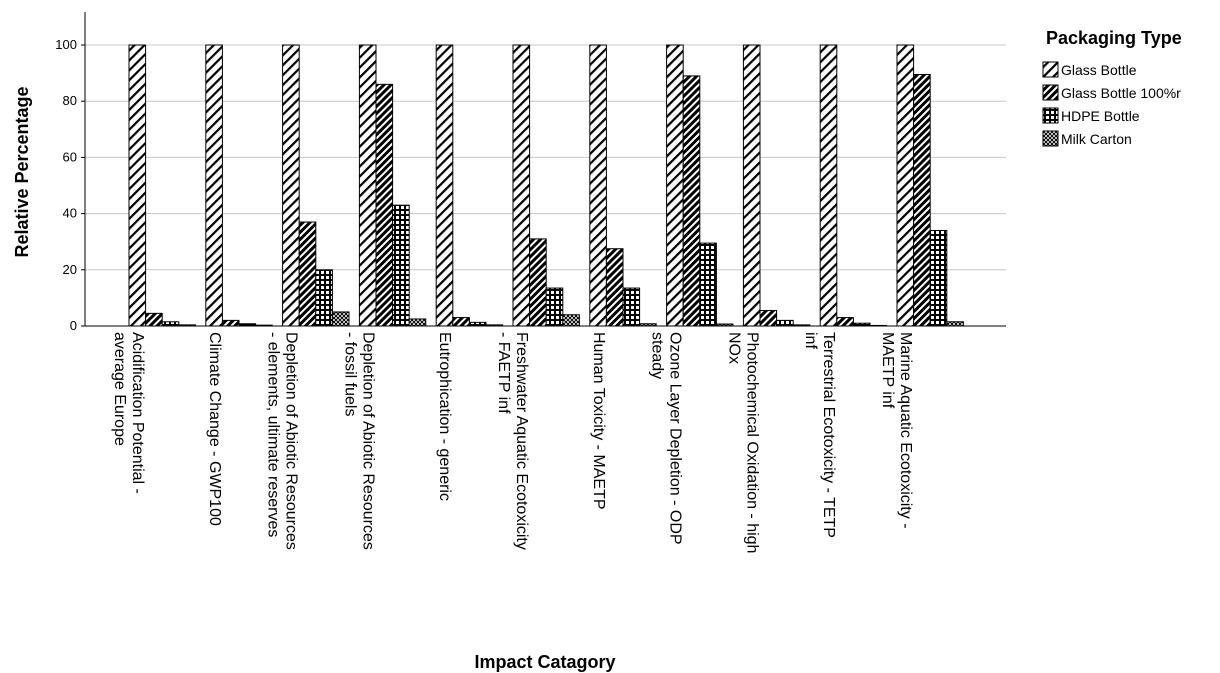 The height and width of the screenshot is (673, 1220). What do you see at coordinates (444, 416) in the screenshot?
I see `category-label: Eutrophication - generic` at bounding box center [444, 416].